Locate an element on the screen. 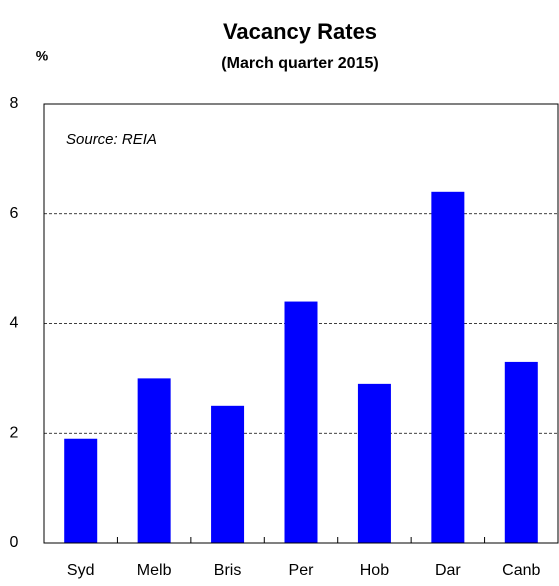 The width and height of the screenshot is (559, 586). y-tick-label: 6 is located at coordinates (14, 213).